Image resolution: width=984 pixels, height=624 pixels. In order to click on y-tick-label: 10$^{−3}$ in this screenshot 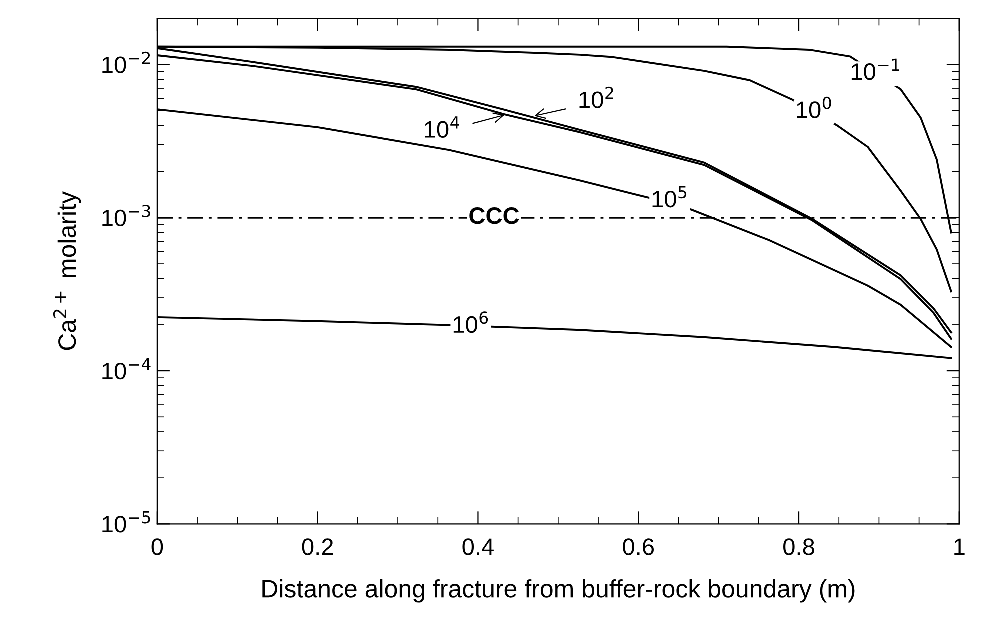, I will do `click(126, 216)`.